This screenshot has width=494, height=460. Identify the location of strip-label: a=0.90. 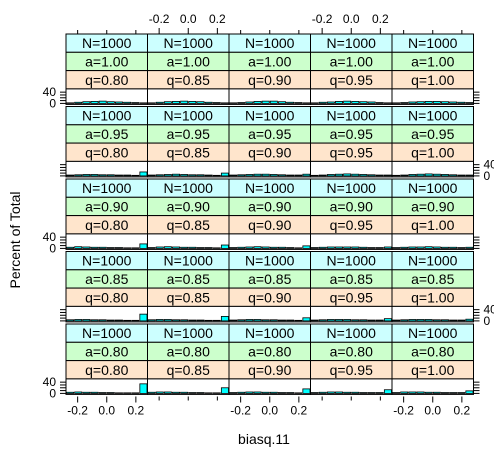
(106, 206).